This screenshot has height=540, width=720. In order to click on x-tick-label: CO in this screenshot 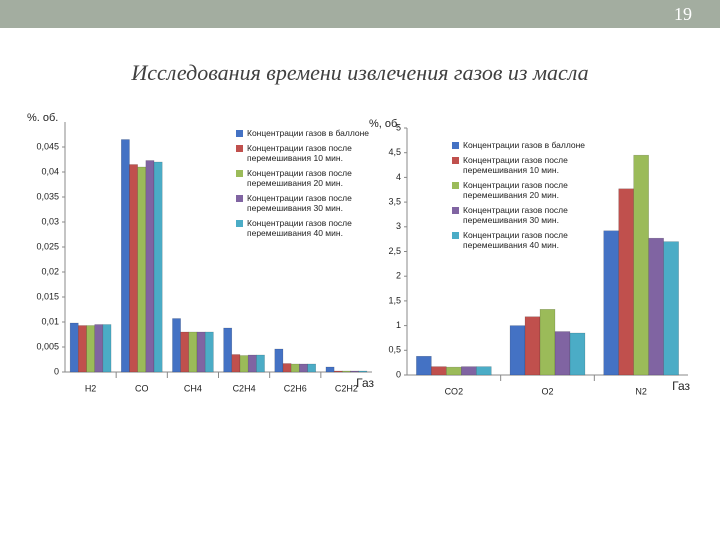, I will do `click(142, 388)`.